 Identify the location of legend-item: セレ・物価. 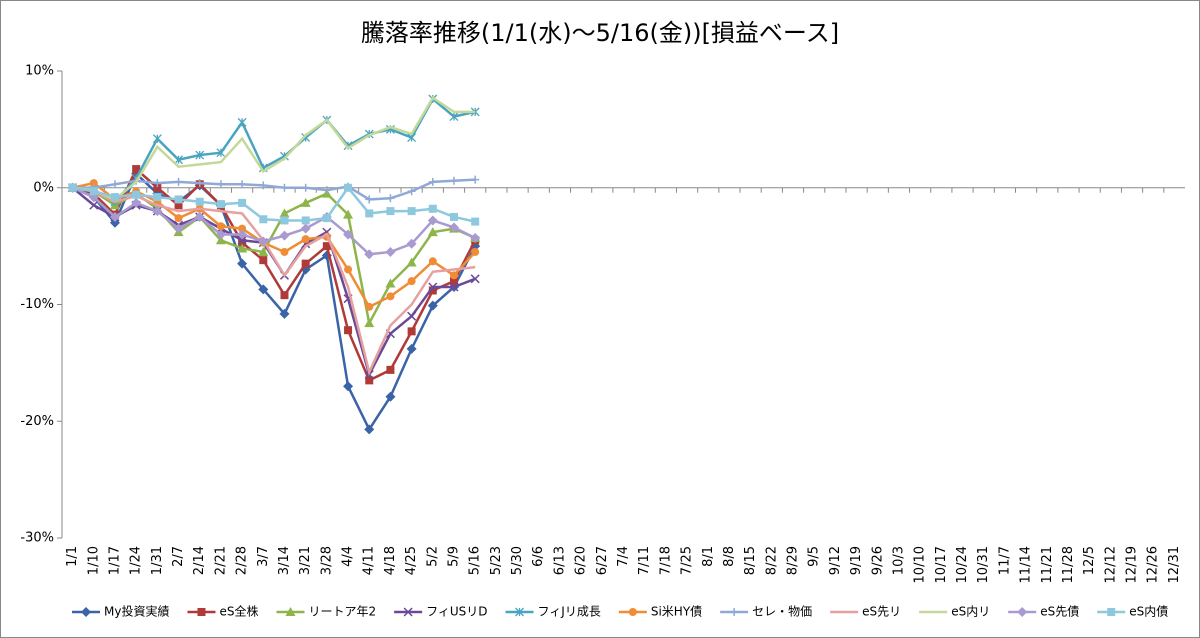
(766, 612).